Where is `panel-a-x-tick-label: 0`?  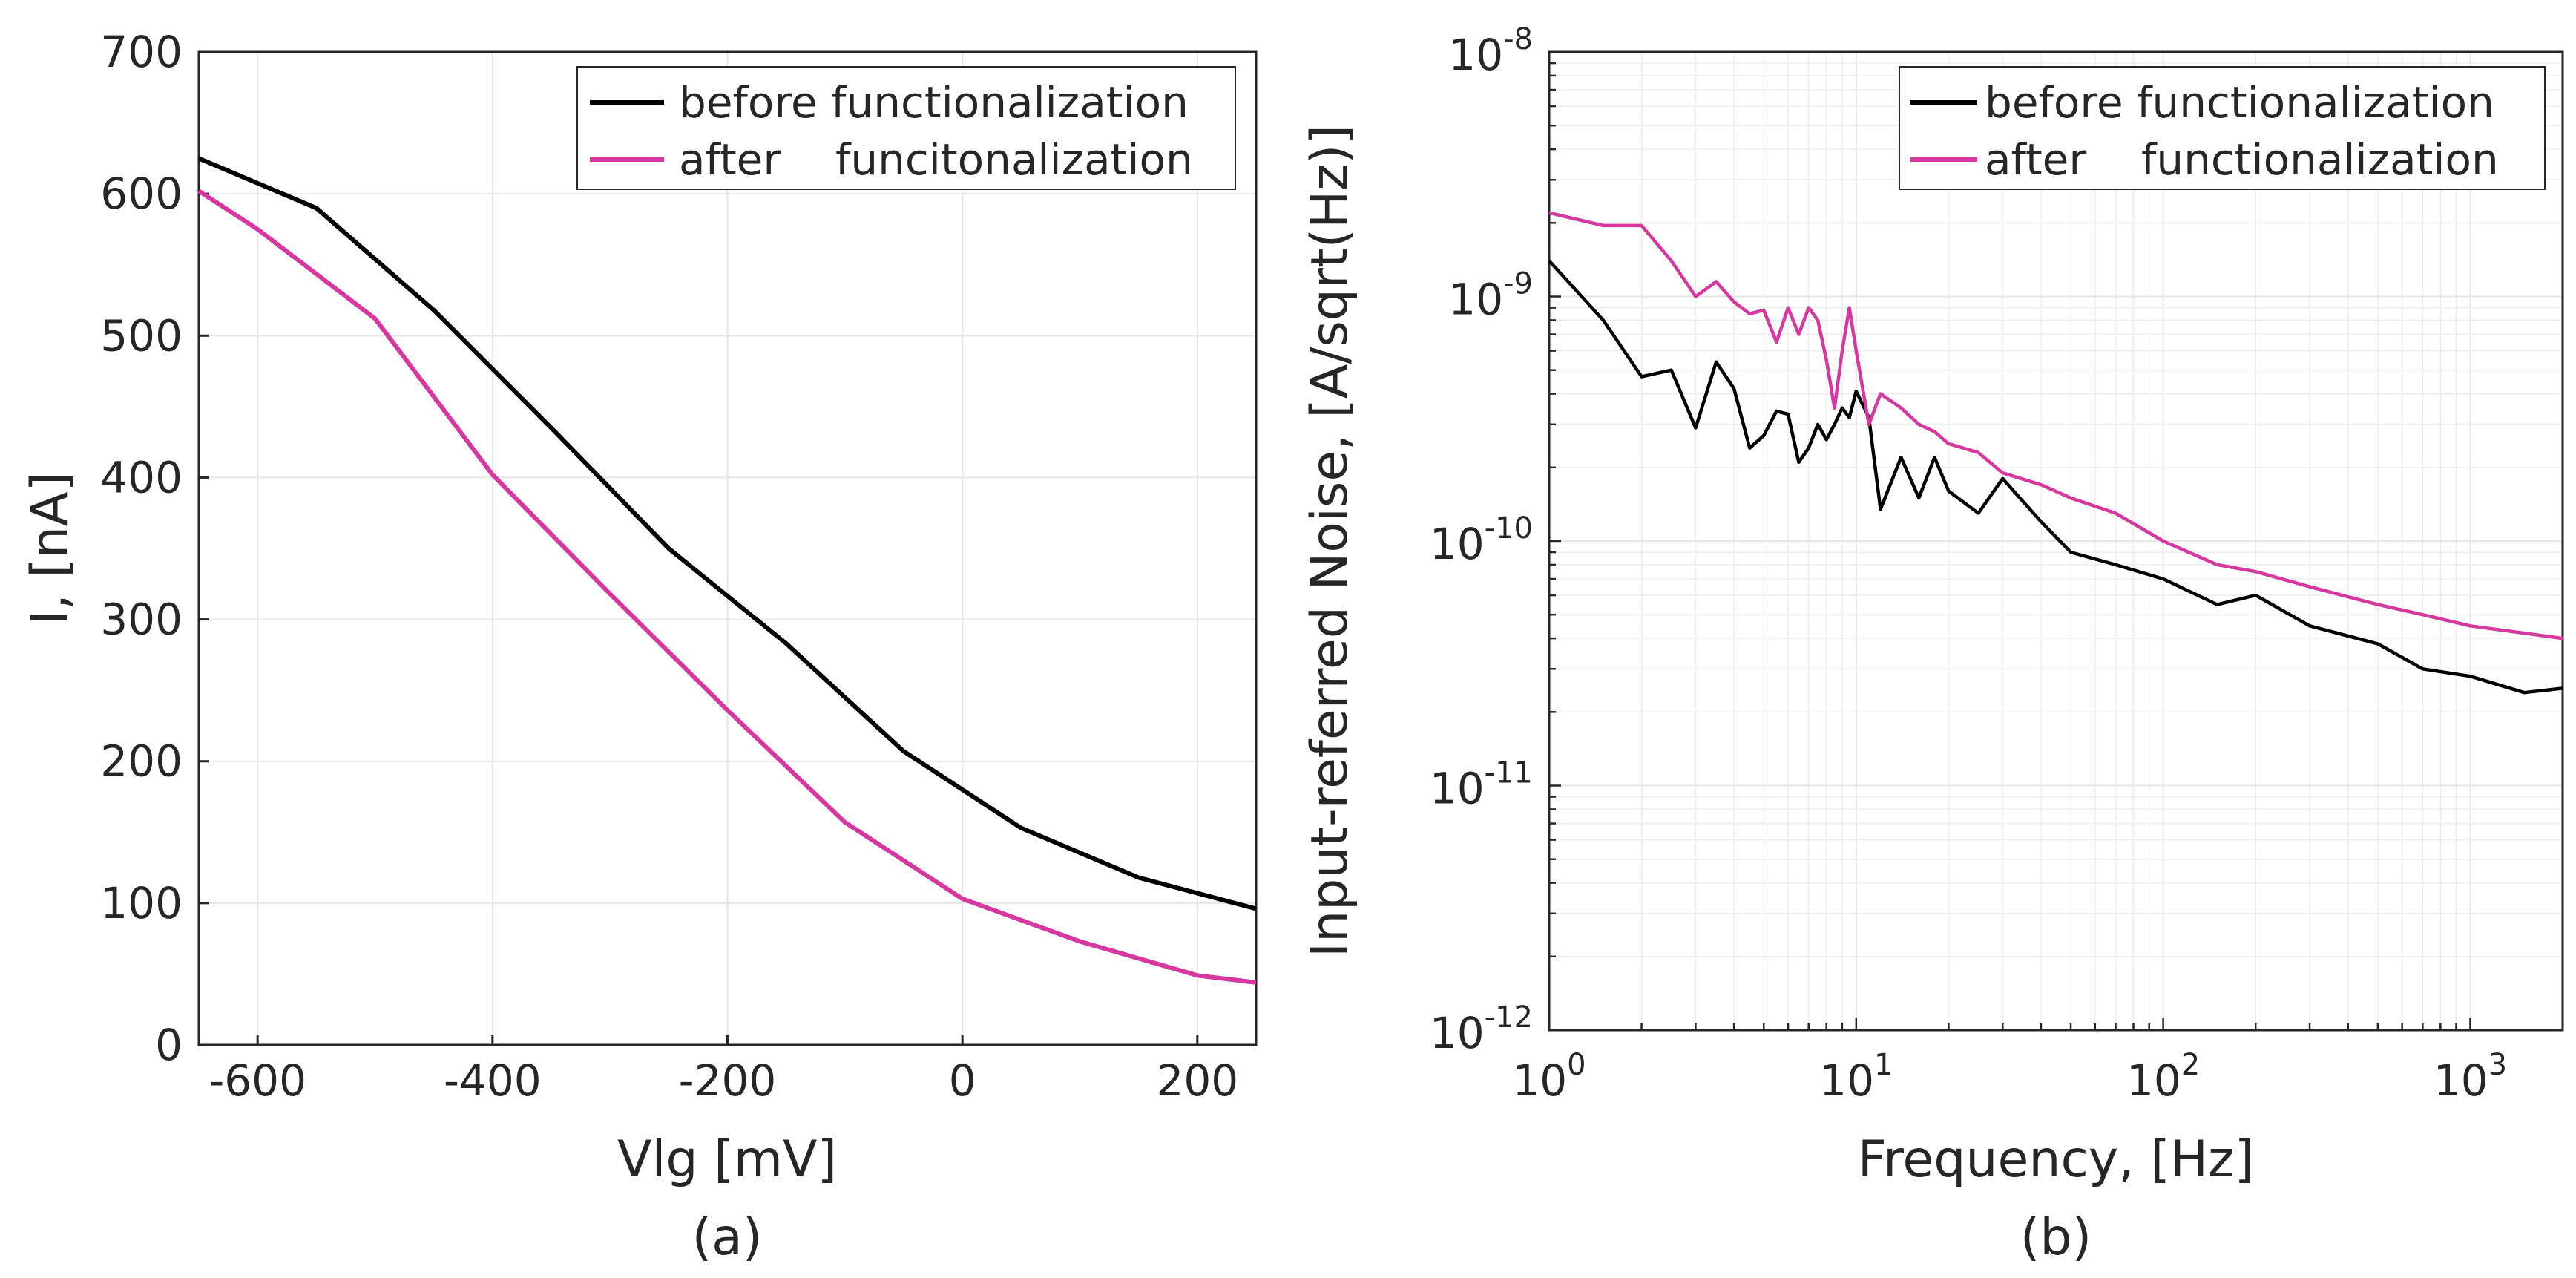
panel-a-x-tick-label: 0 is located at coordinates (963, 1080).